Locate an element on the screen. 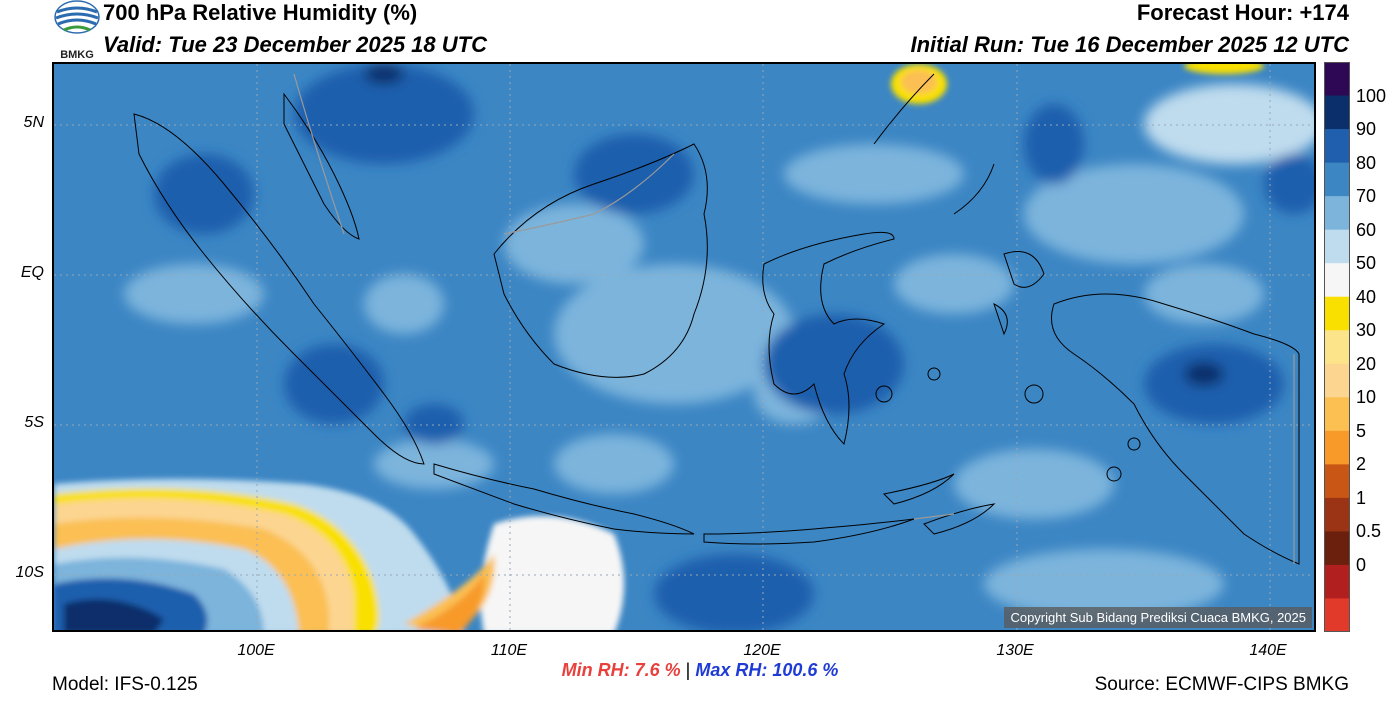 This screenshot has width=1400, height=709. java-outline is located at coordinates (564, 499).